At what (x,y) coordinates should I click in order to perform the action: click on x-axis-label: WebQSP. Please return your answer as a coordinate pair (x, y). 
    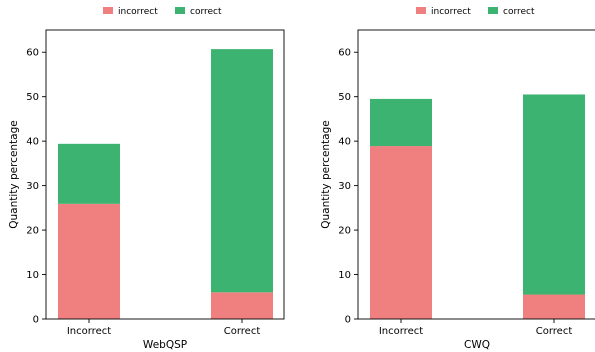
    Looking at the image, I should click on (165, 345).